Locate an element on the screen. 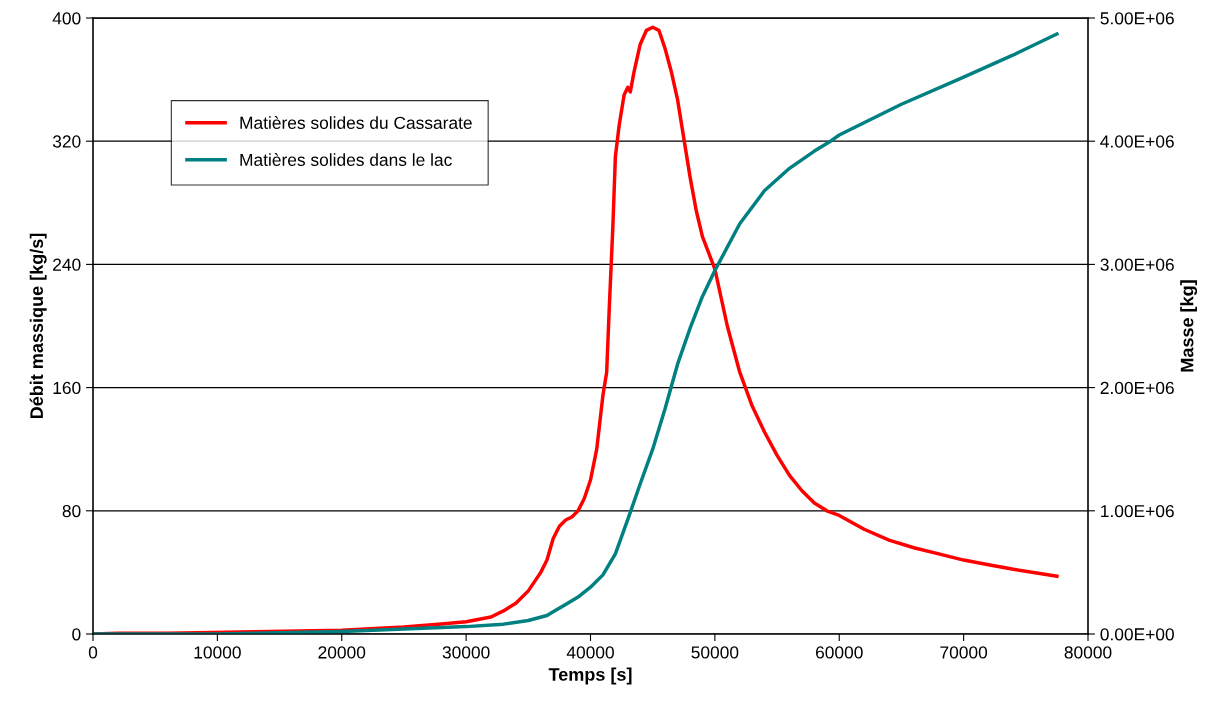  y2-tick-label: 2.00E+06 is located at coordinates (1137, 388).